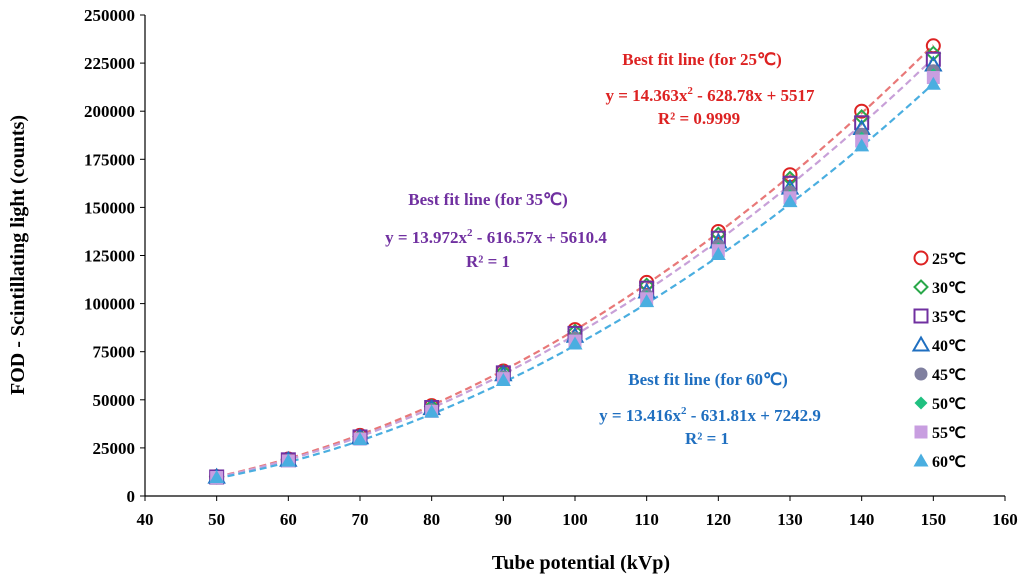 The height and width of the screenshot is (580, 1024). I want to click on y-tick-label: 200000, so click(109, 111).